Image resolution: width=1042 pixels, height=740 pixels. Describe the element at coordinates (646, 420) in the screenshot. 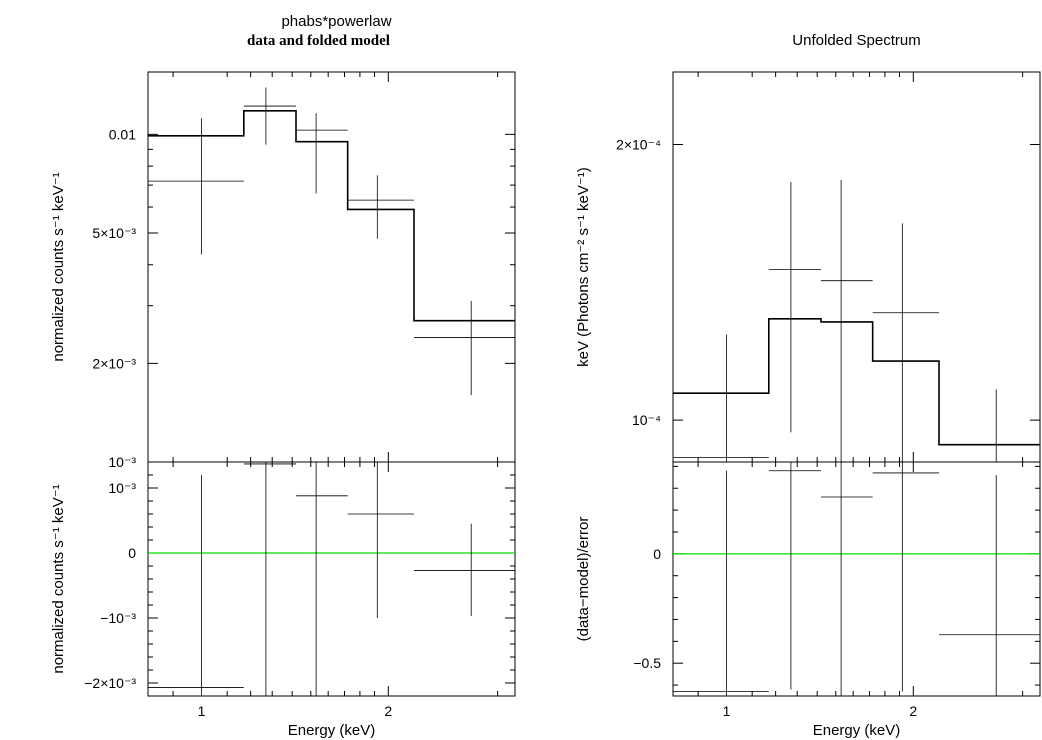

I see `y-tick-label: 10⁻⁴` at that location.